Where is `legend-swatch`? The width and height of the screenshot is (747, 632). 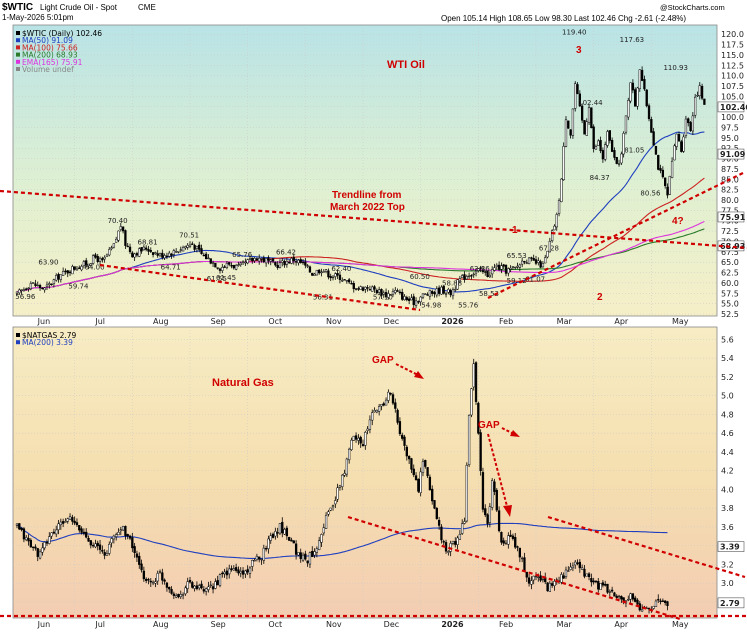 legend-swatch is located at coordinates (18, 40).